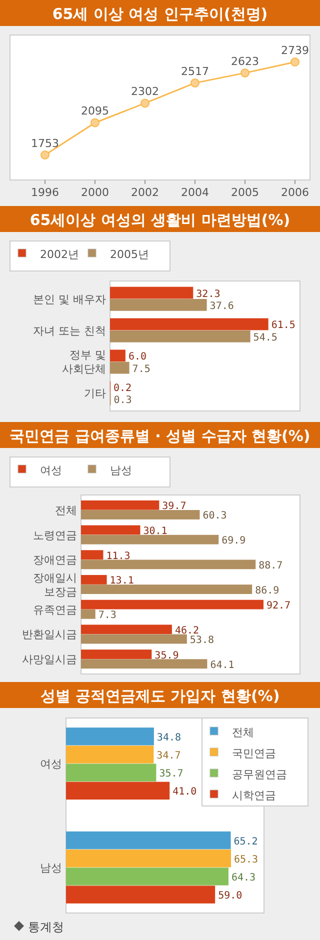 The height and width of the screenshot is (940, 320). What do you see at coordinates (243, 732) in the screenshot?
I see `legend-label: 전체` at bounding box center [243, 732].